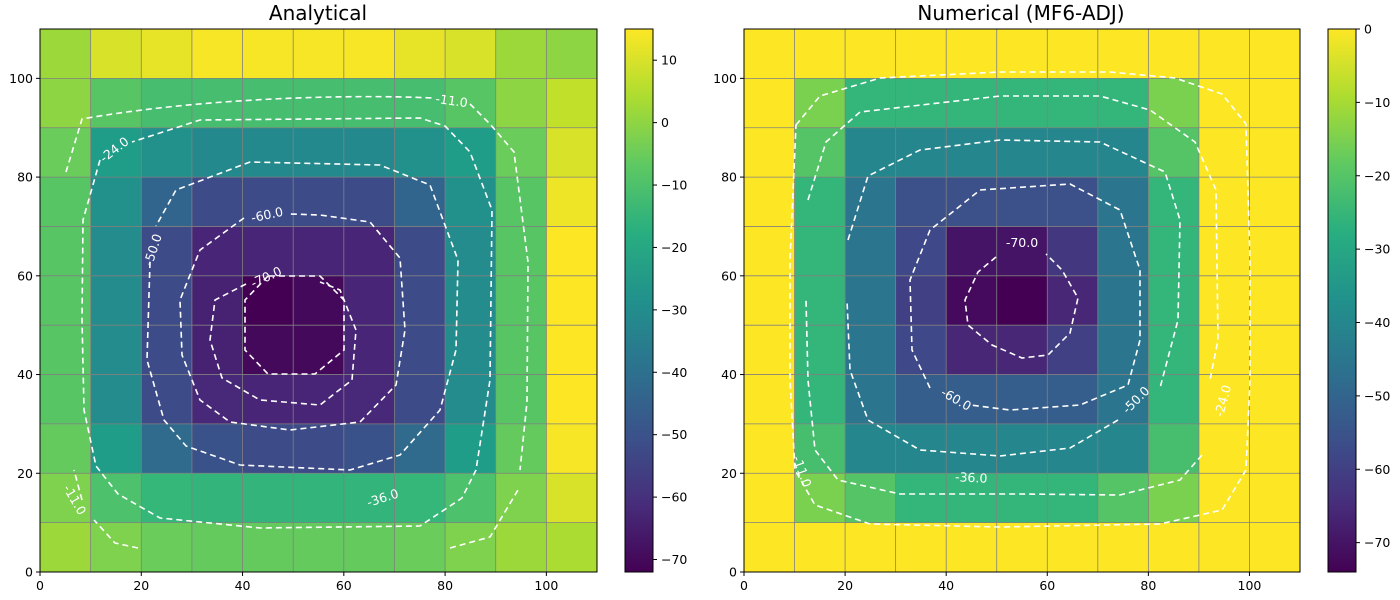 The width and height of the screenshot is (1400, 600). I want to click on colorbar-tick-label: −60, so click(1377, 469).